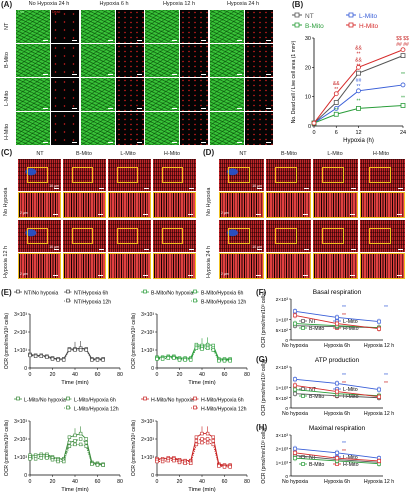 This screenshot has width=409, height=500. Describe the element at coordinates (20, 315) in the screenshot. I see `y-tick-label: 3×10³` at that location.